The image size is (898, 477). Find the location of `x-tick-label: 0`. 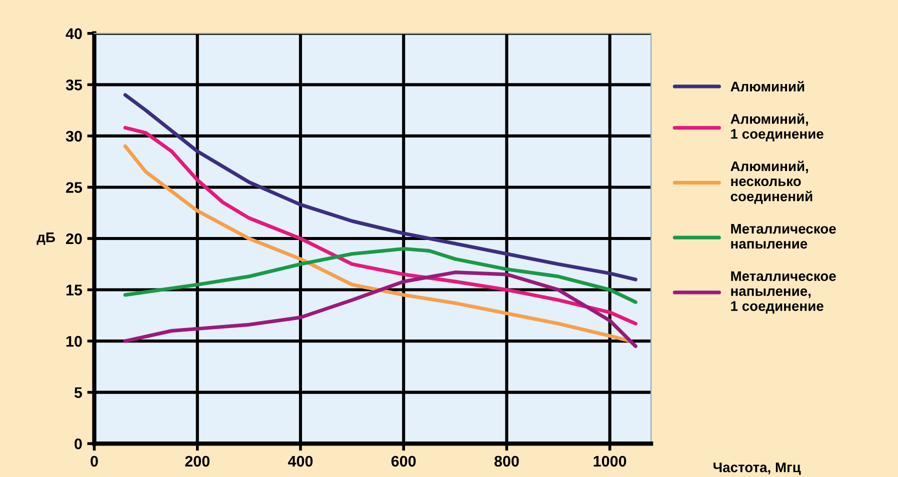

x-tick-label: 0 is located at coordinates (94, 461).